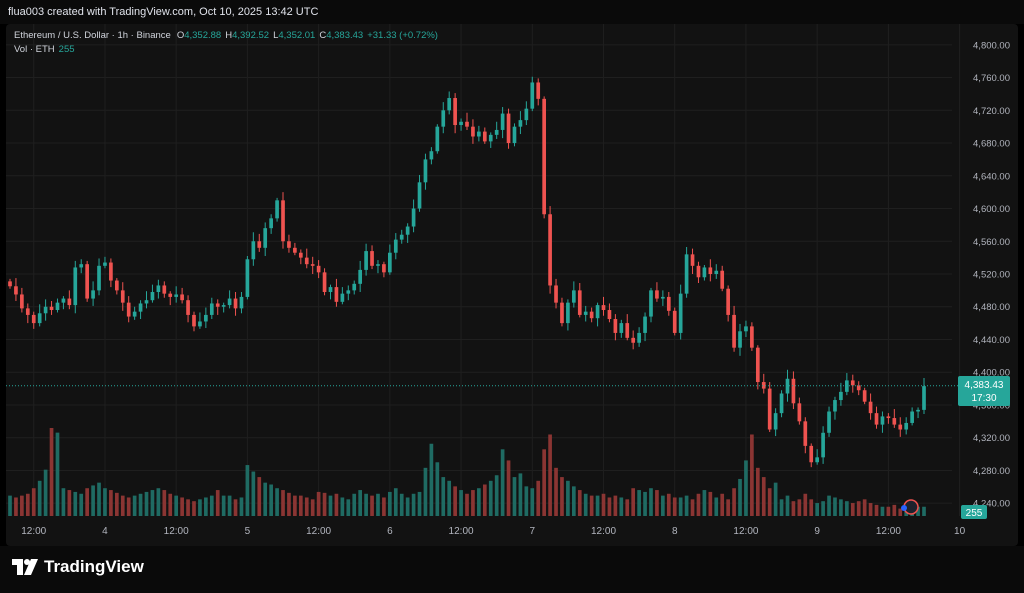 This screenshot has height=593, width=1024. Describe the element at coordinates (105, 531) in the screenshot. I see `time-tick-label: 4` at that location.